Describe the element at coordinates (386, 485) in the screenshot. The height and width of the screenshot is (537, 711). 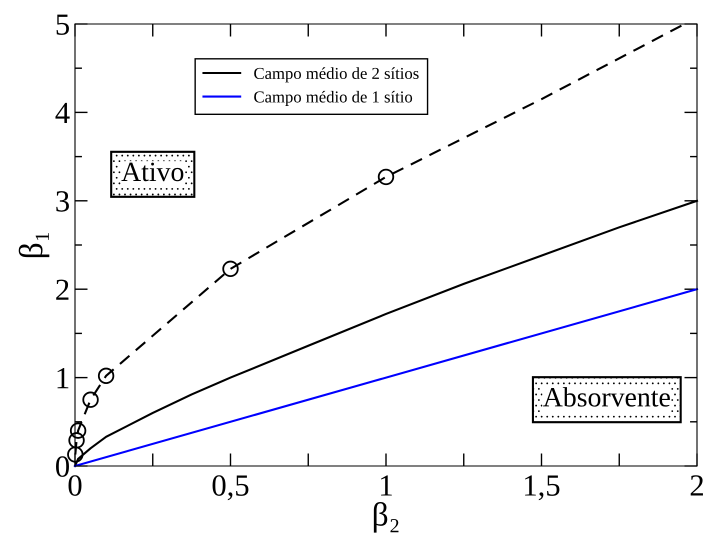
I see `x-tick-label: 1` at that location.